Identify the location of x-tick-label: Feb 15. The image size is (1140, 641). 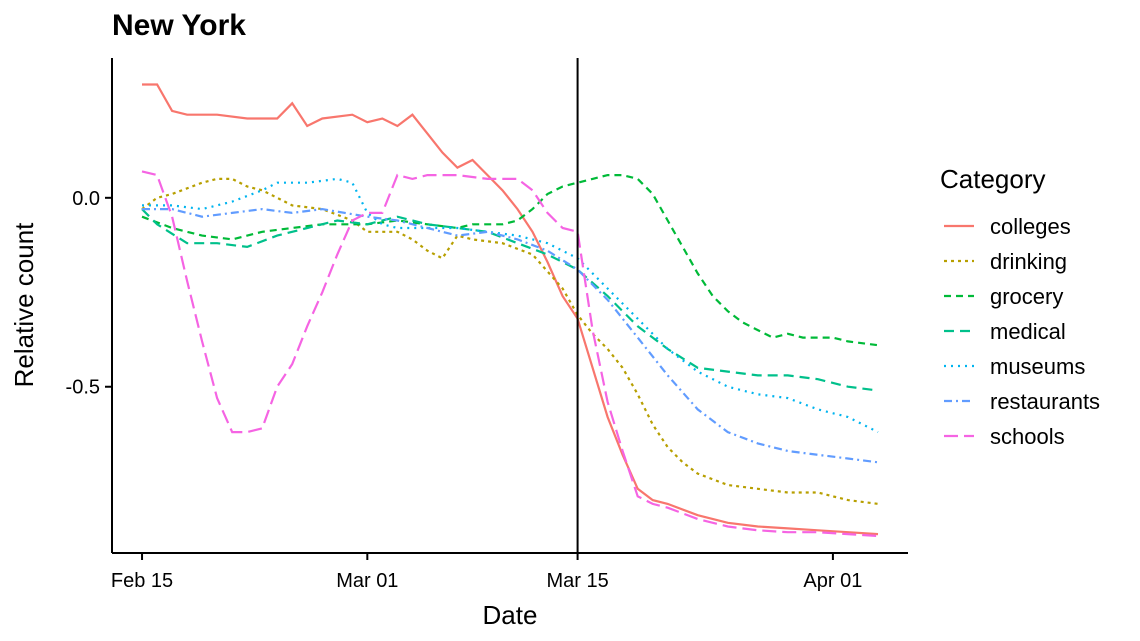
(142, 581).